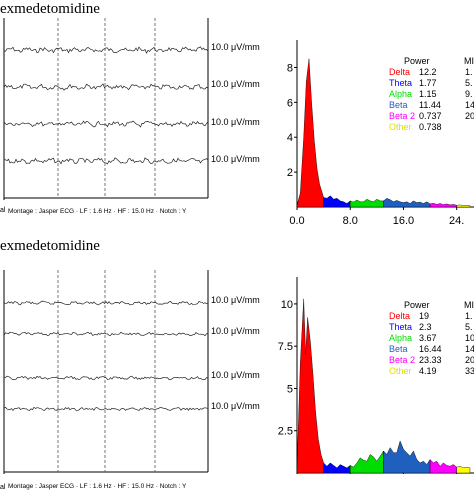 This screenshot has height=491, width=474. What do you see at coordinates (425, 327) in the screenshot?
I see `legend-band-power: 2.3` at bounding box center [425, 327].